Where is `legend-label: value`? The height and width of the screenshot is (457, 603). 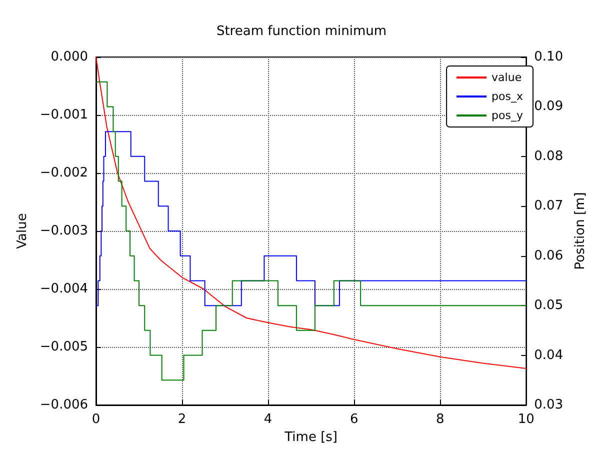
legend-label: value is located at coordinates (507, 77).